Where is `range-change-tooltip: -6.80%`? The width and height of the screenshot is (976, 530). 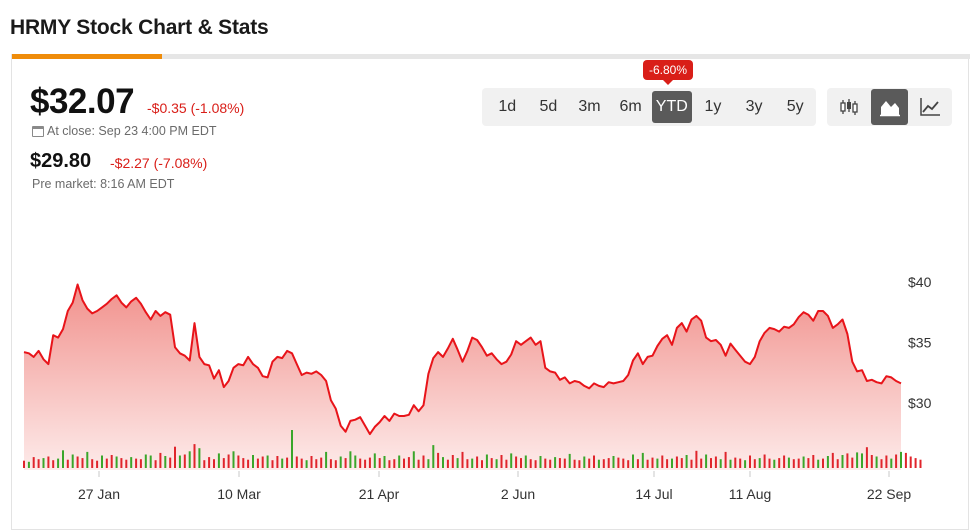 range-change-tooltip: -6.80% is located at coordinates (668, 72).